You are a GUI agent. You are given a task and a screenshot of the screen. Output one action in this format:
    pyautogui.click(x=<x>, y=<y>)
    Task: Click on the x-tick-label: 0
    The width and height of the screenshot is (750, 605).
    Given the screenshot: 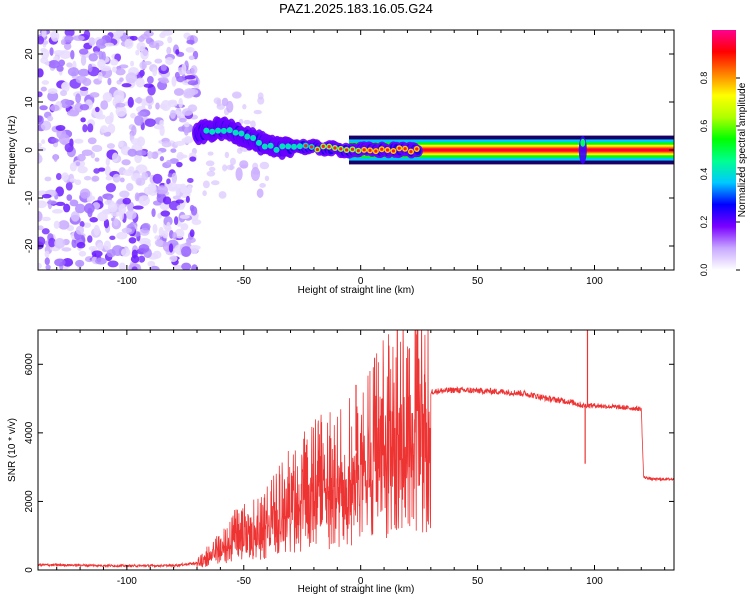 What is the action you would take?
    pyautogui.click(x=361, y=581)
    